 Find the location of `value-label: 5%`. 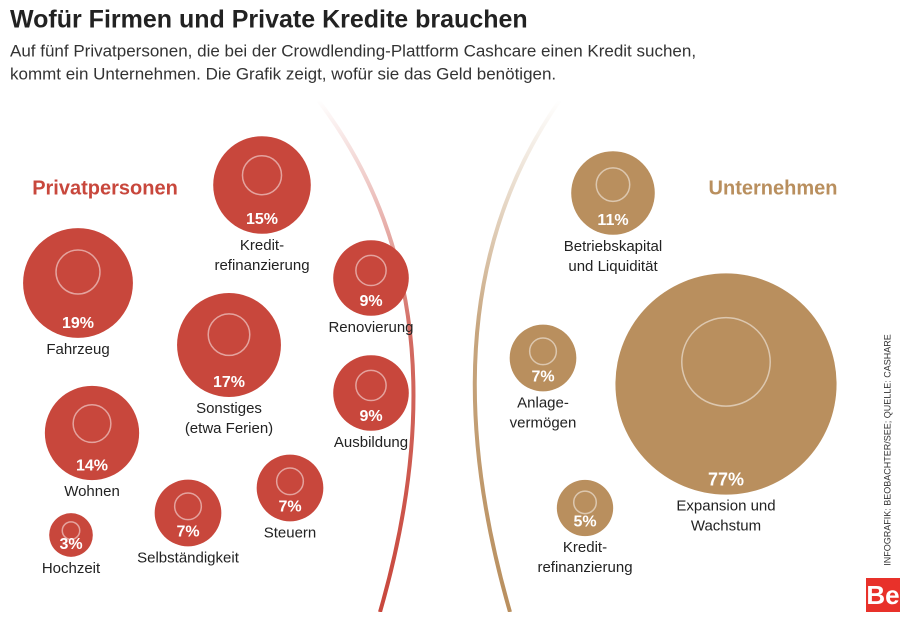

value-label: 5% is located at coordinates (584, 521).